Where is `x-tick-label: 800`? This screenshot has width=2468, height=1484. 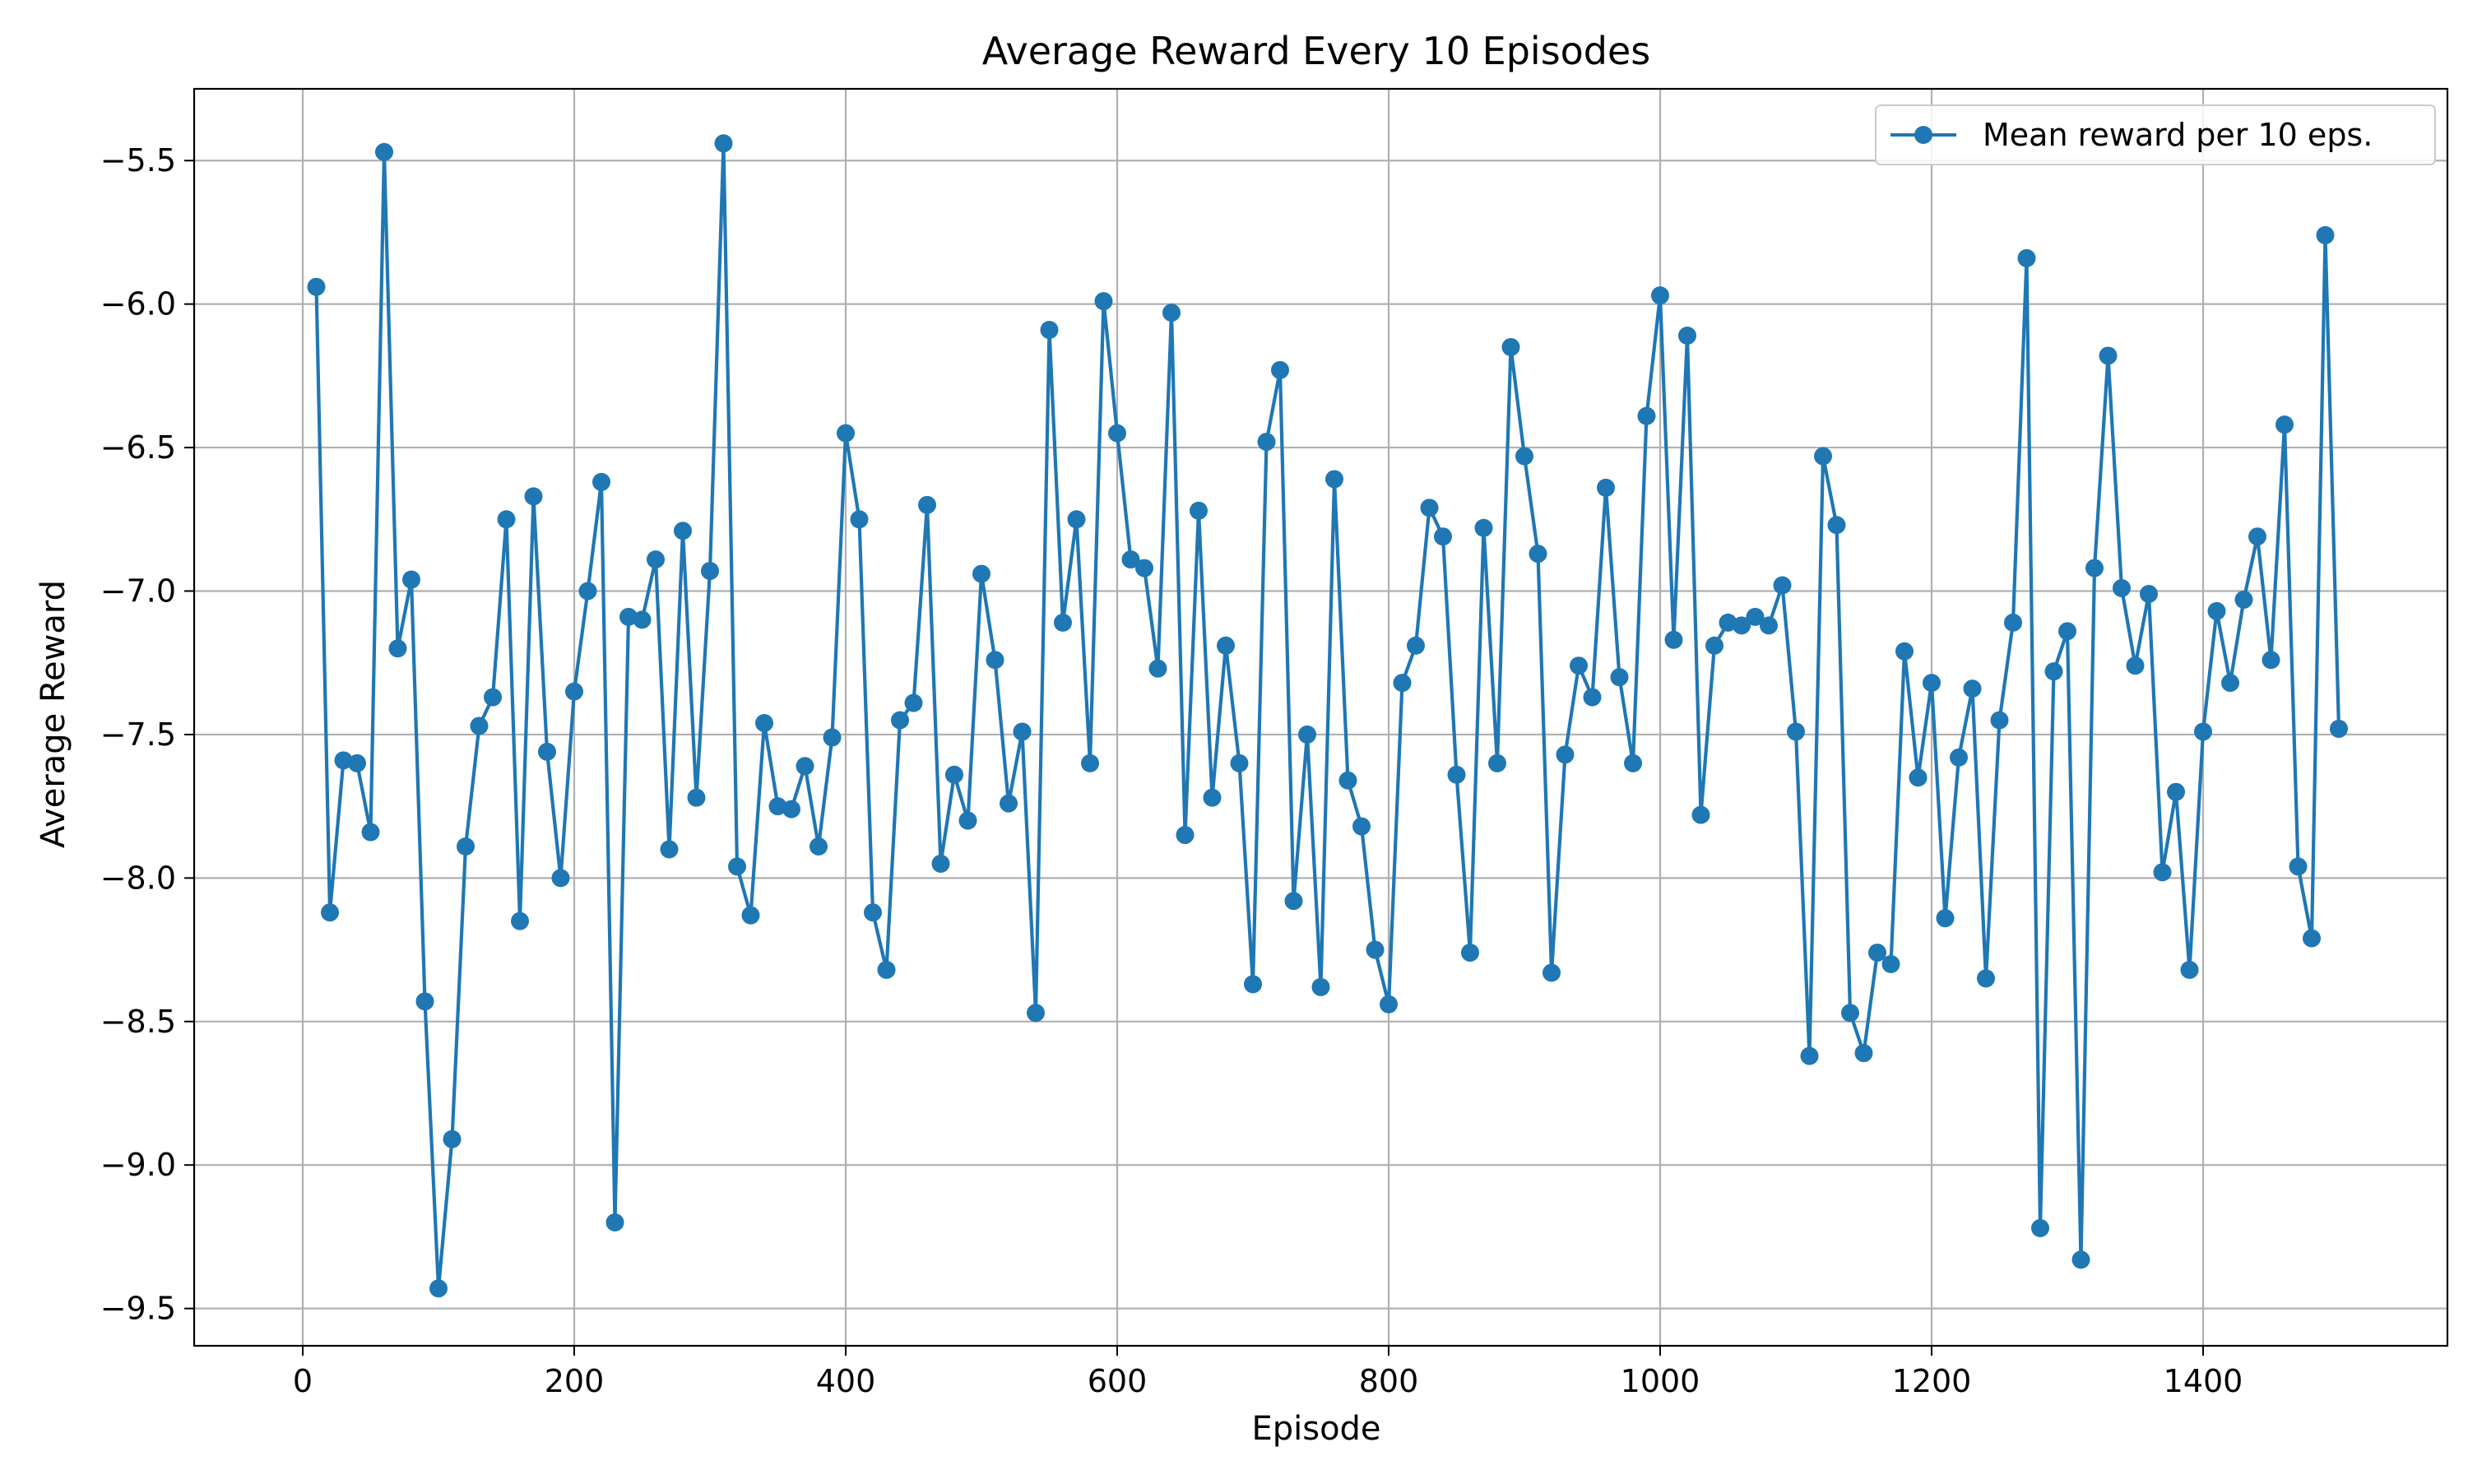 x-tick-label: 800 is located at coordinates (1389, 1381).